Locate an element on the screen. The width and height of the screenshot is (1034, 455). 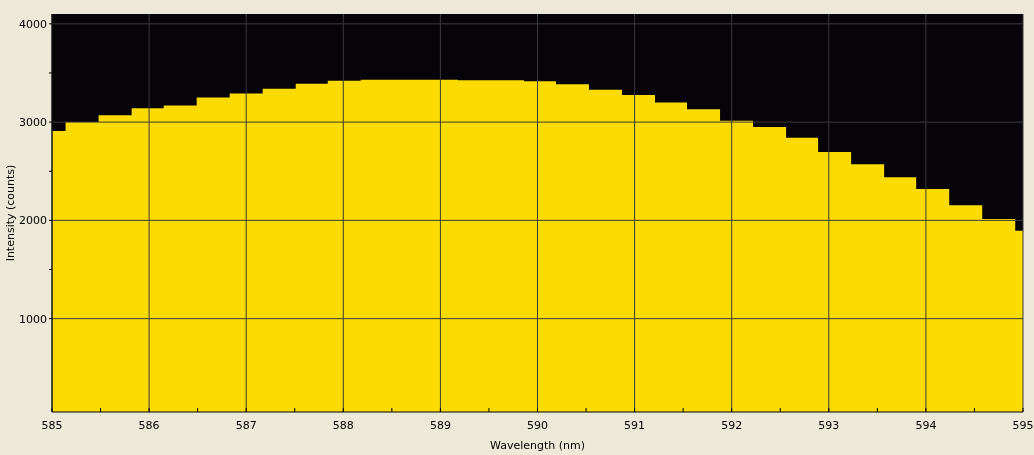
x-tick-label: 591 is located at coordinates (635, 425).